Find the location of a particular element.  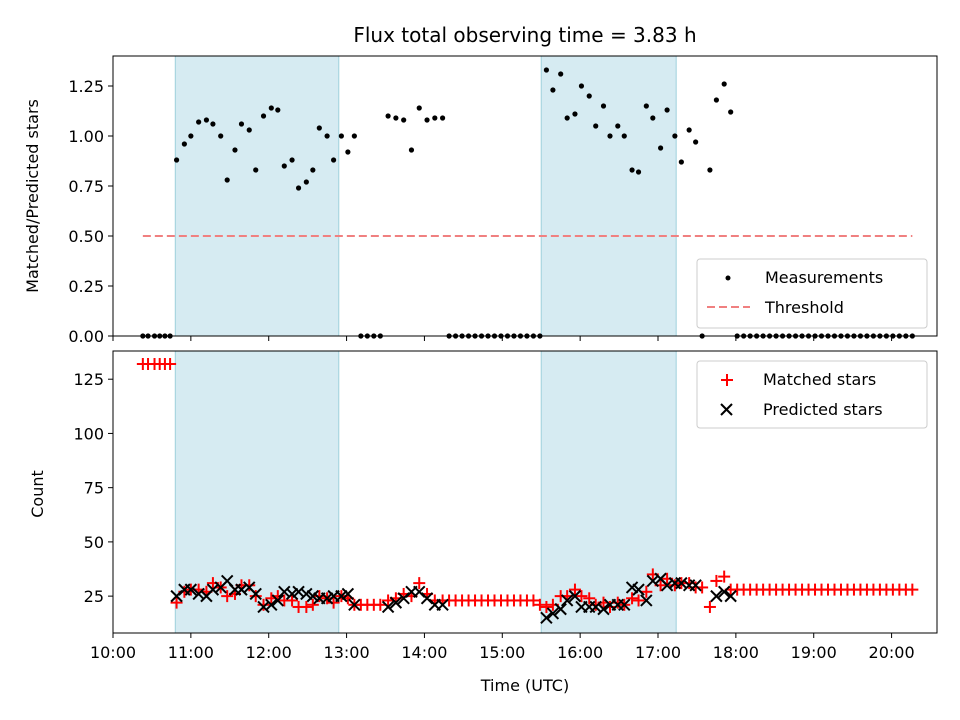

bottom-y-axis-label: Count is located at coordinates (37, 494).